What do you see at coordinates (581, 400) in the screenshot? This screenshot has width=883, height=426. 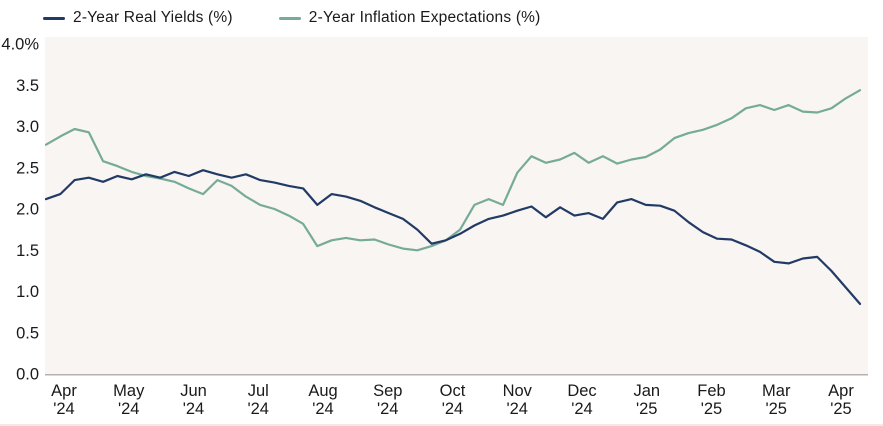 I see `x-axis-tick-label: Dec '24` at bounding box center [581, 400].